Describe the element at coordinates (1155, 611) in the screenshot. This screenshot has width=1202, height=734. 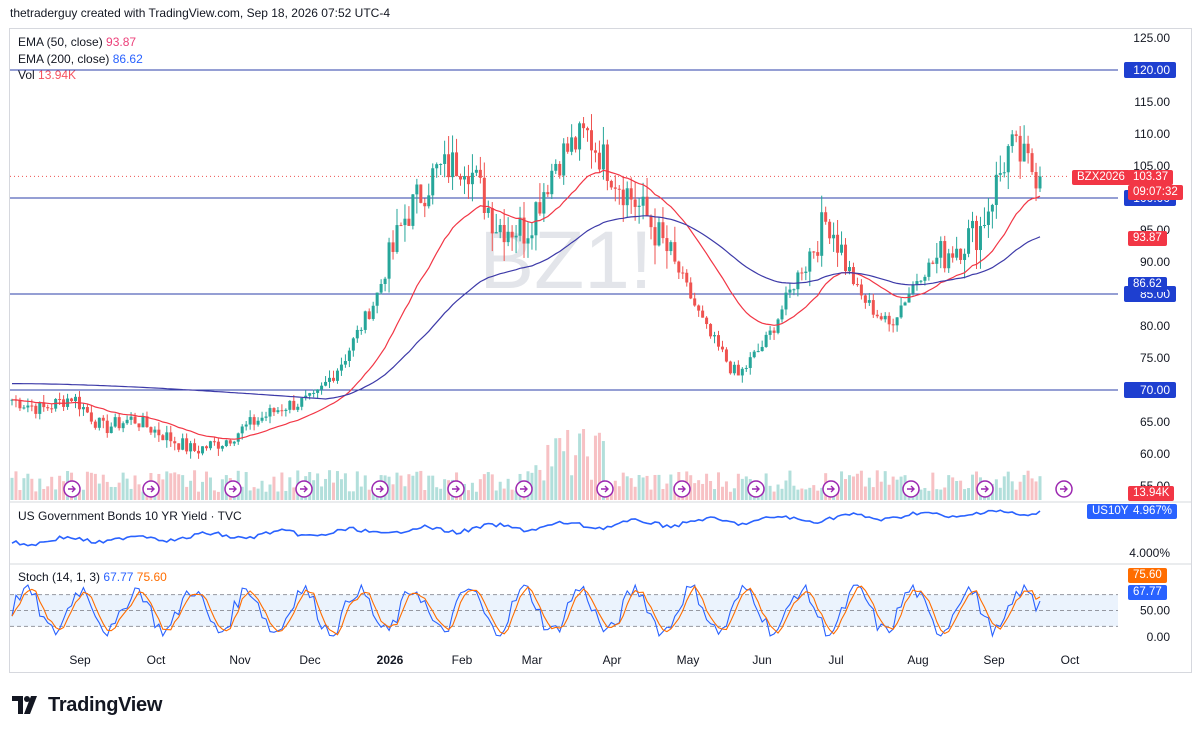
I see `stoch-axis-label: 50.00` at that location.